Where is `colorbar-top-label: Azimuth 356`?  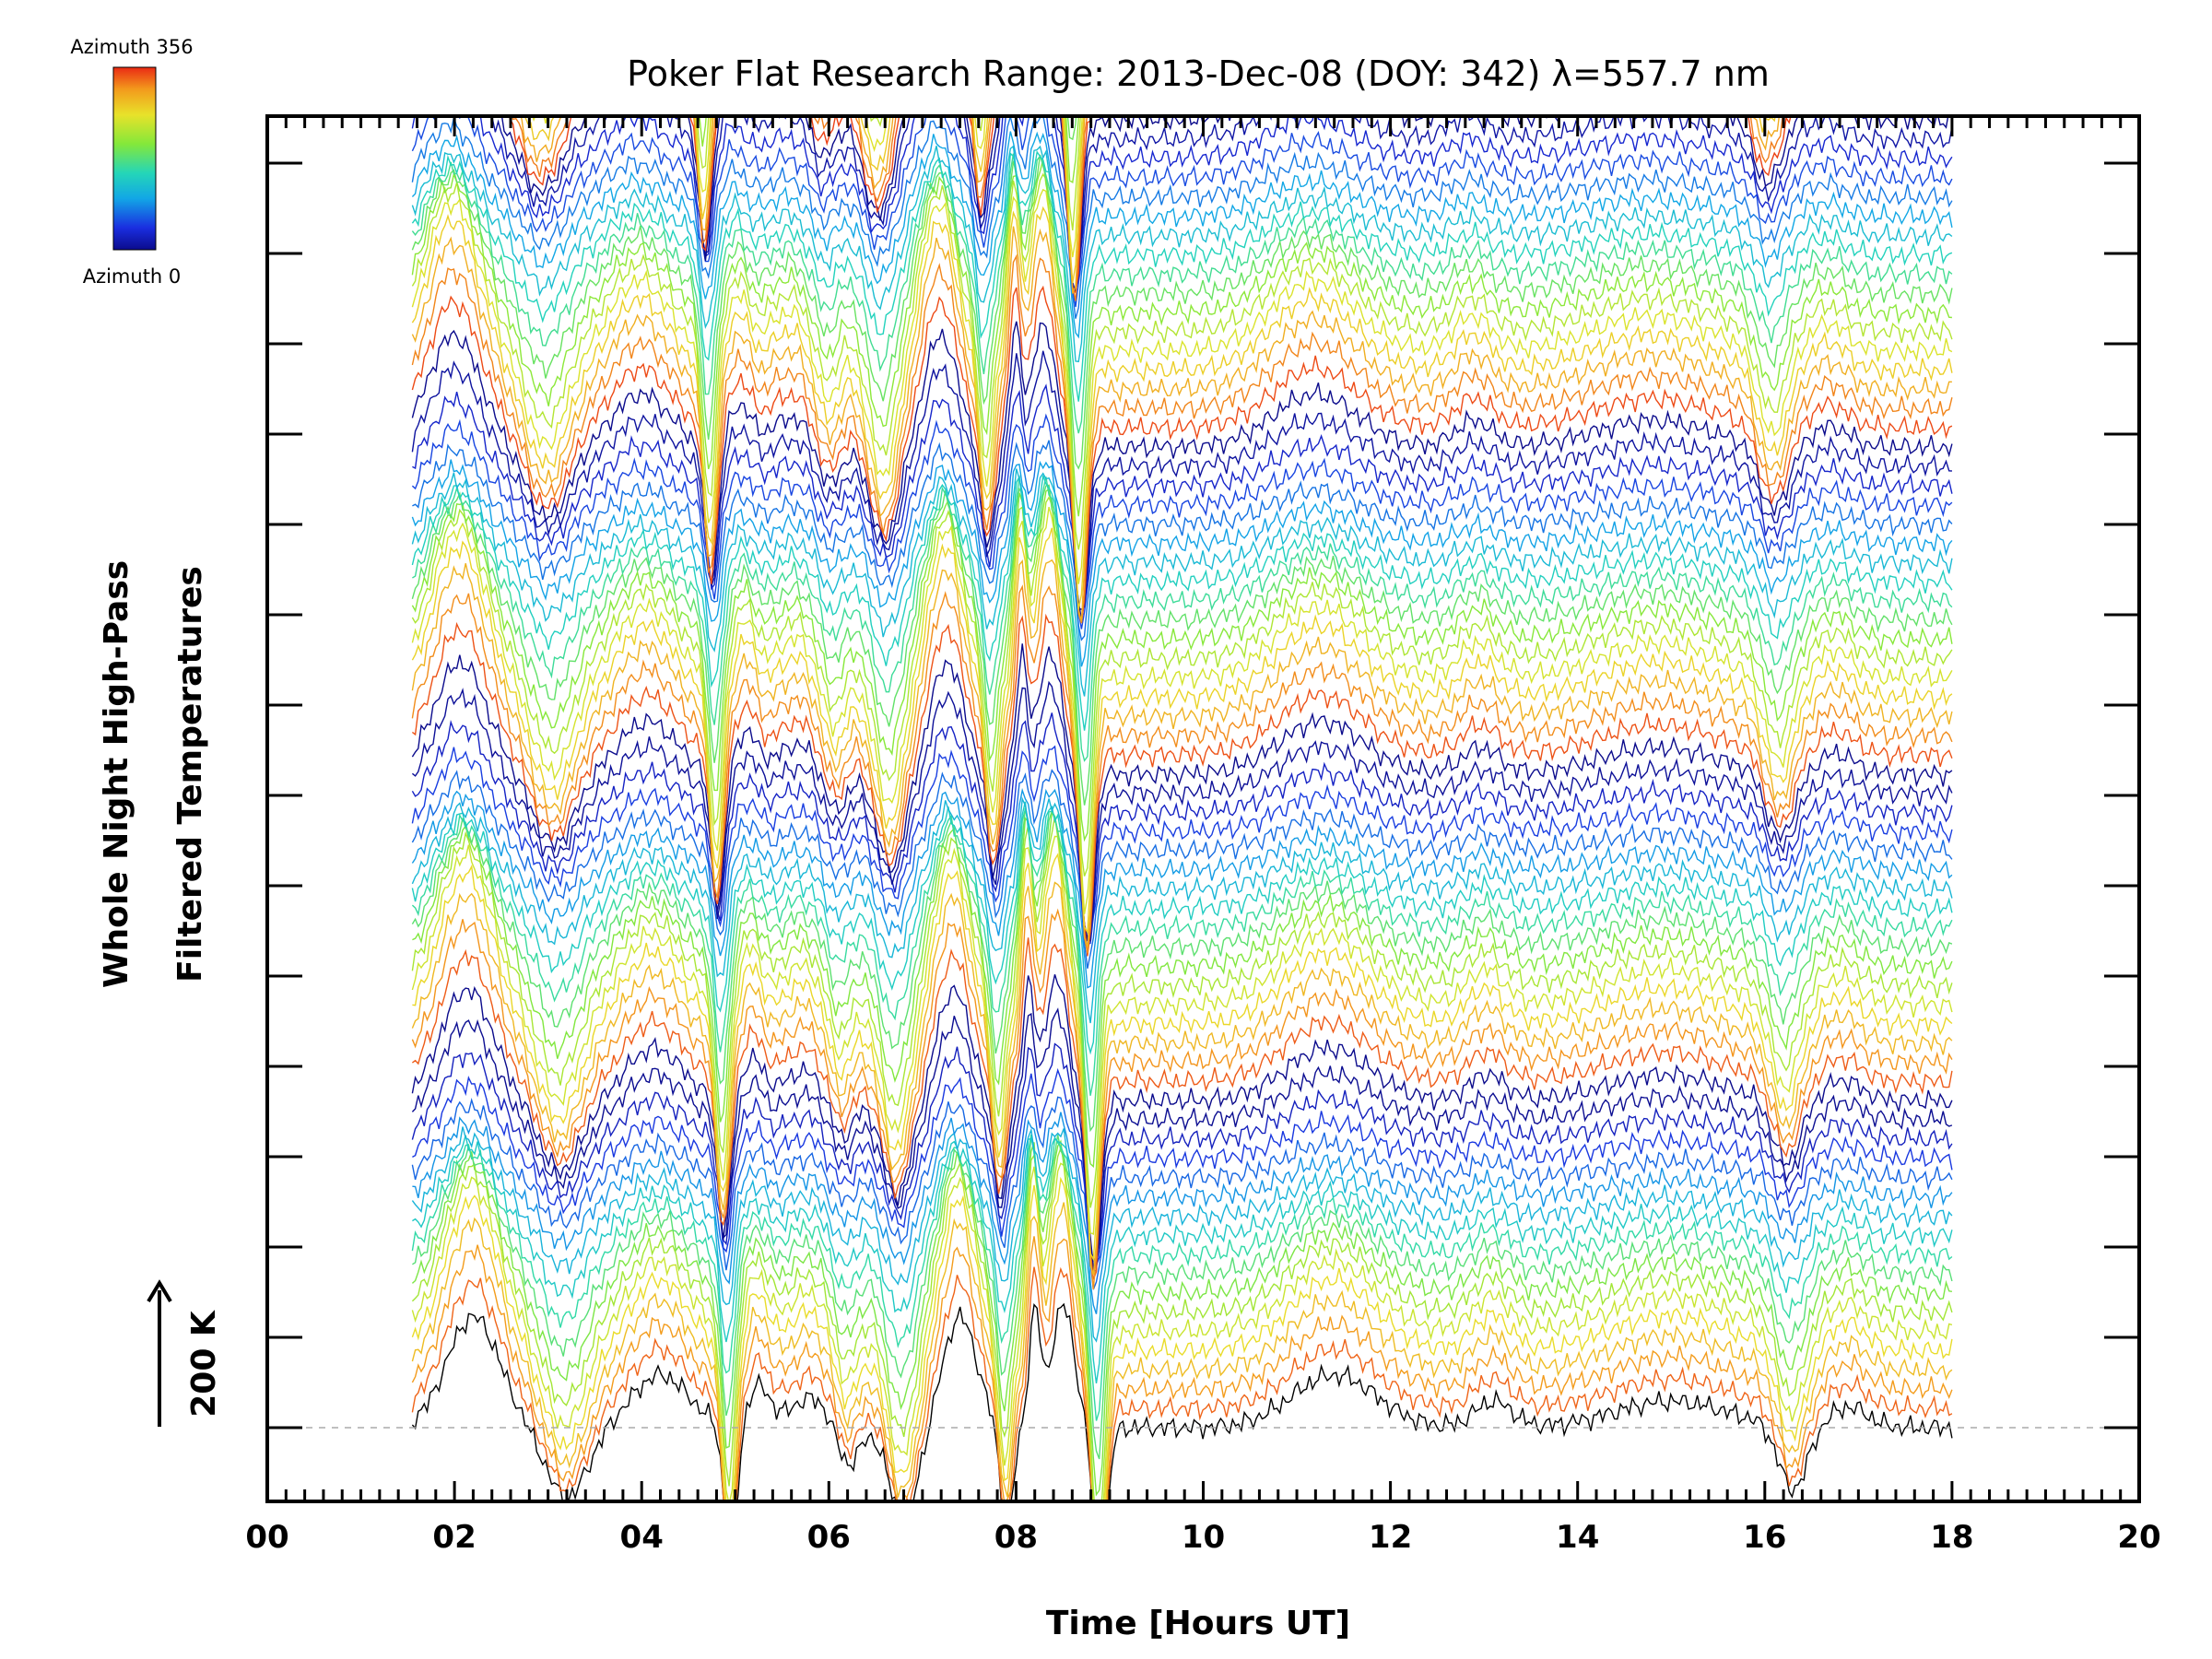 colorbar-top-label: Azimuth 356 is located at coordinates (131, 47).